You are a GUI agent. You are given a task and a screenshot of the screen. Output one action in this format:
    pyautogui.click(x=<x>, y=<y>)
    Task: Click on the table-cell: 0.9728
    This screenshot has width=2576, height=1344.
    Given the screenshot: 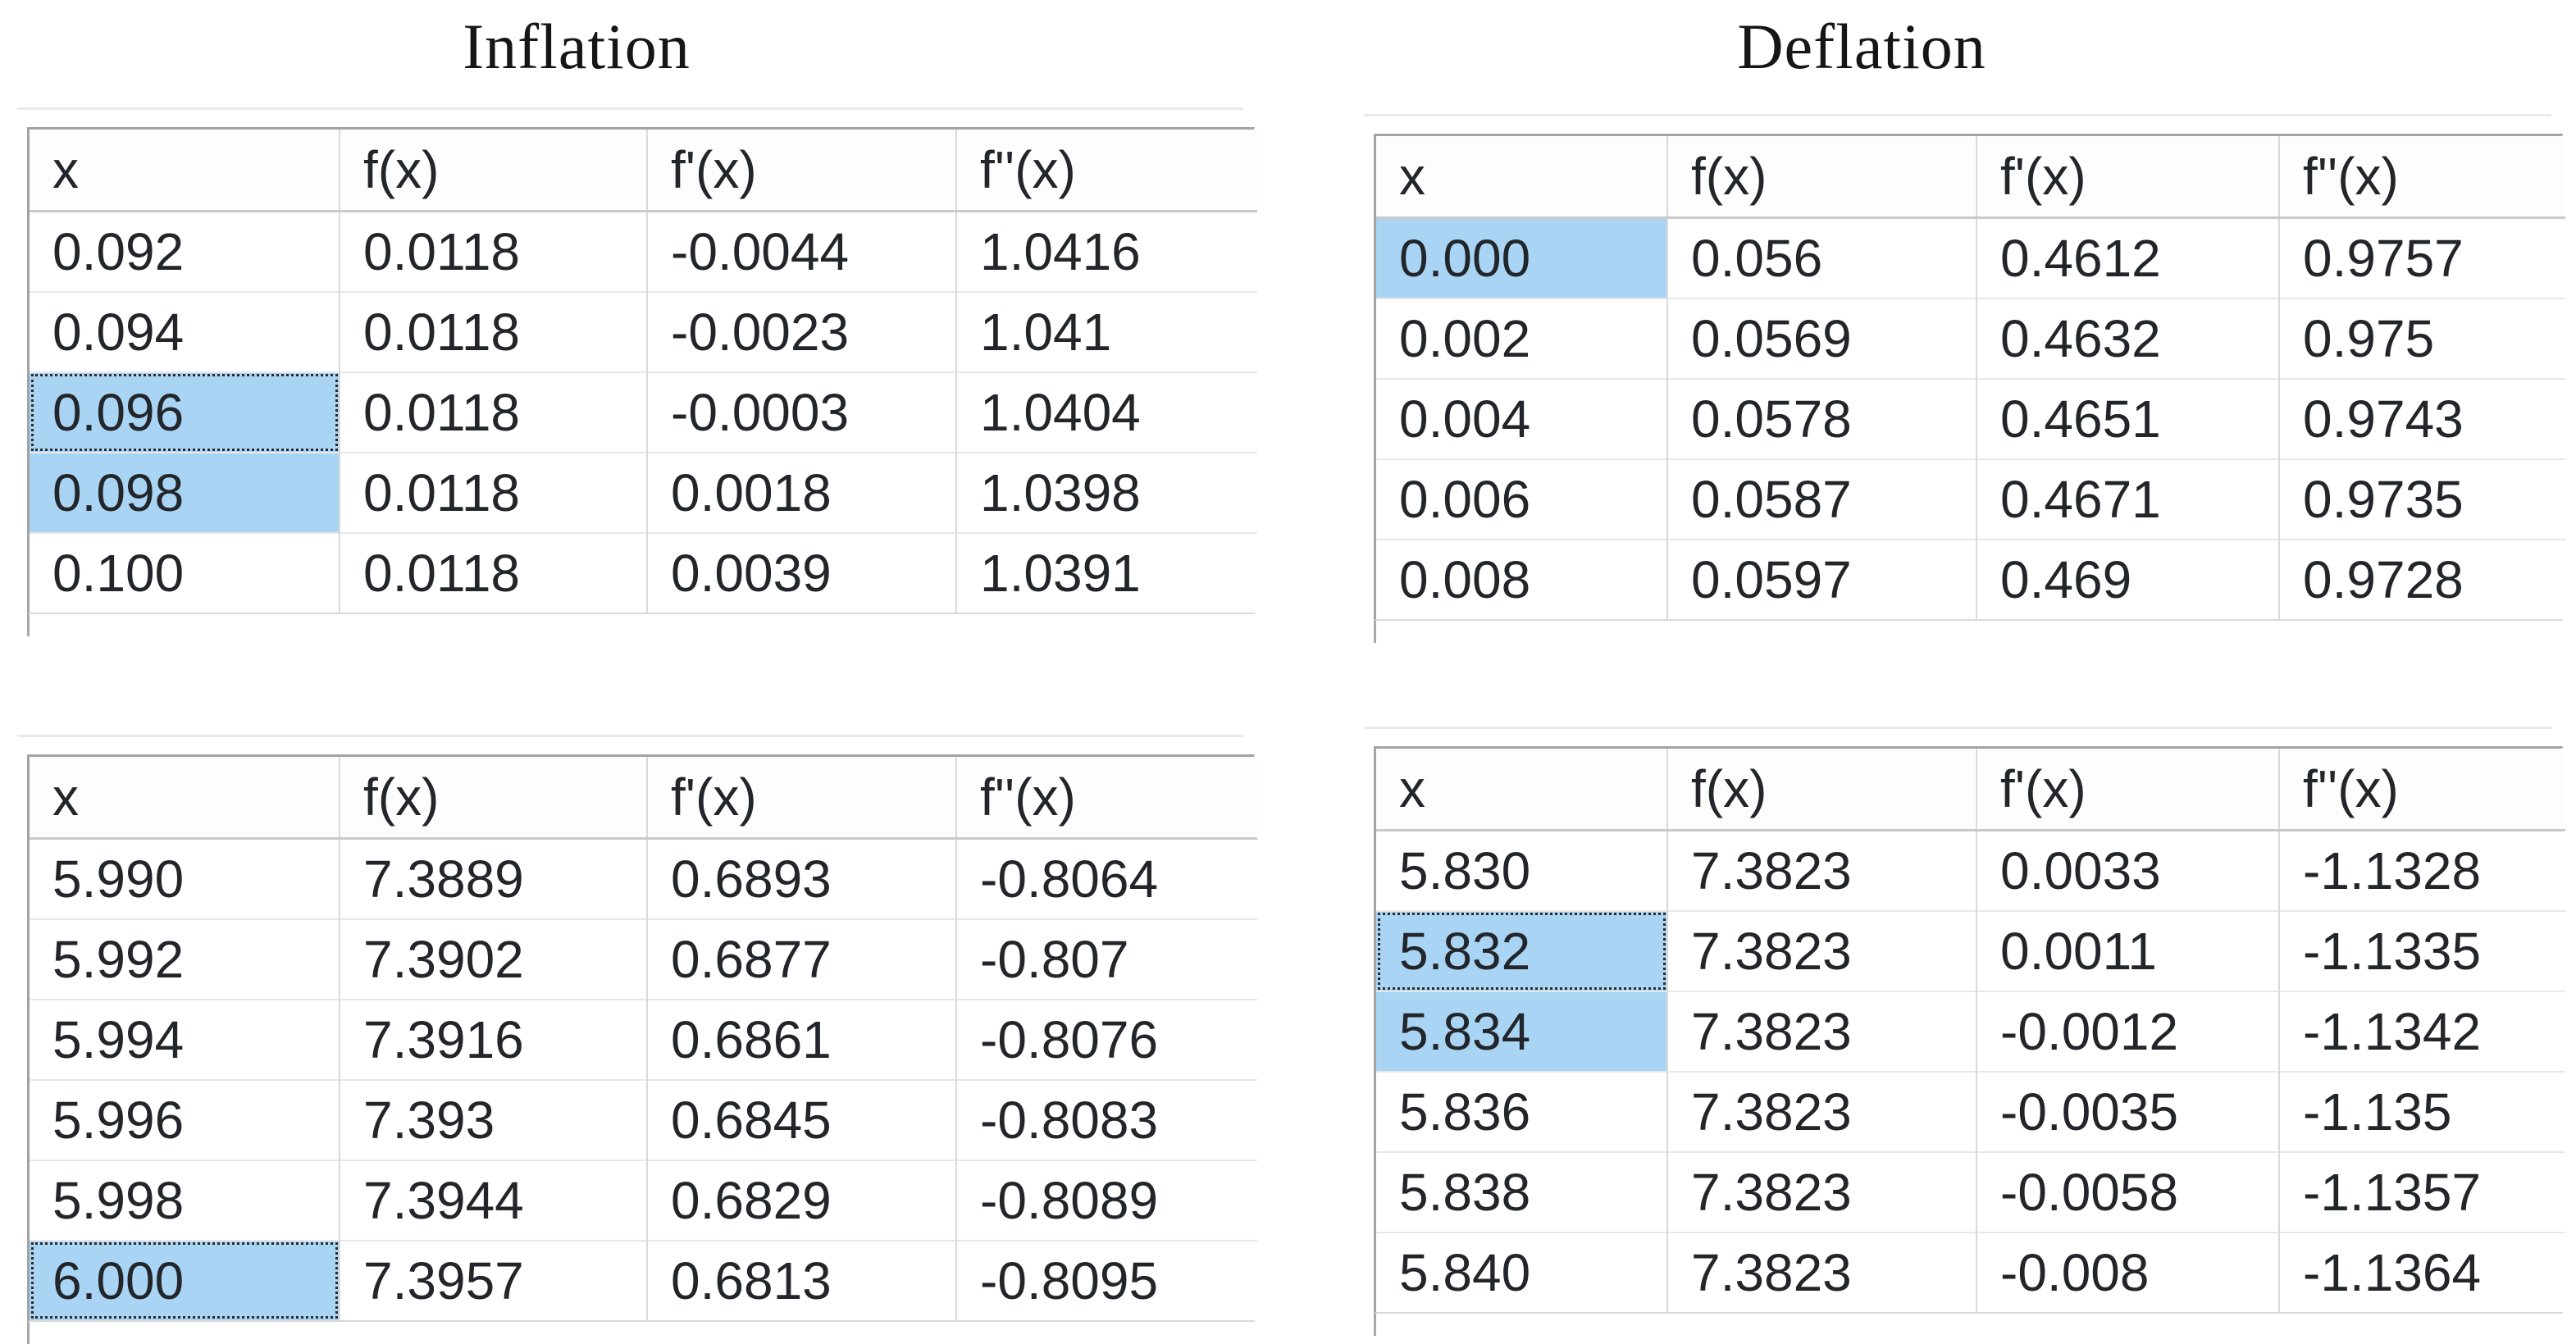 What is the action you would take?
    pyautogui.click(x=2421, y=579)
    